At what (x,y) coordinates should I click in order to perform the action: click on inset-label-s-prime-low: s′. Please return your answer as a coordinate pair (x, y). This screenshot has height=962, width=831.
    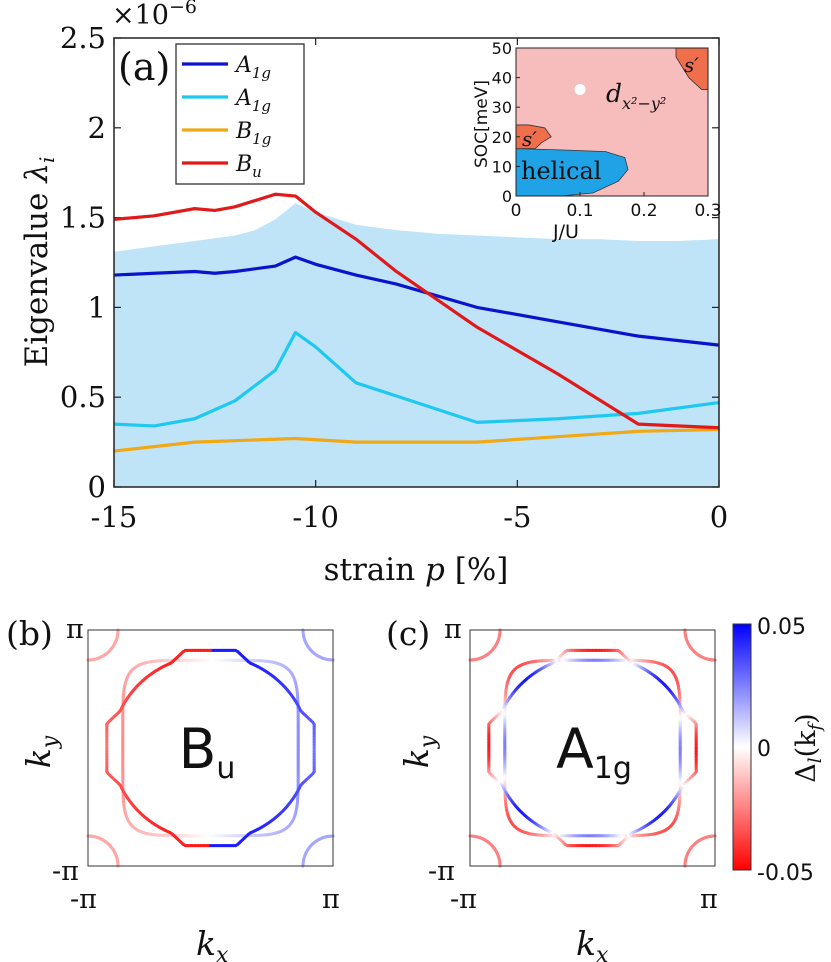
    Looking at the image, I should click on (529, 139).